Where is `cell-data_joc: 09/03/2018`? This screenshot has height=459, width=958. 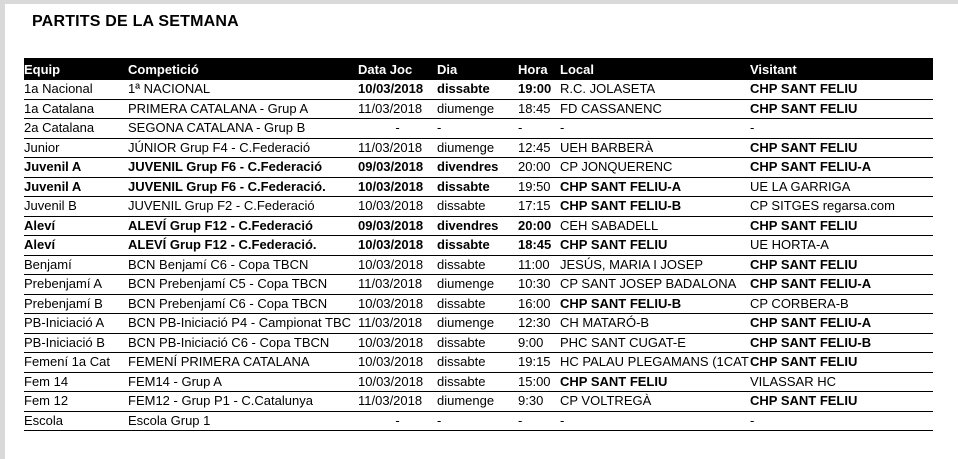 cell-data_joc: 09/03/2018 is located at coordinates (397, 167).